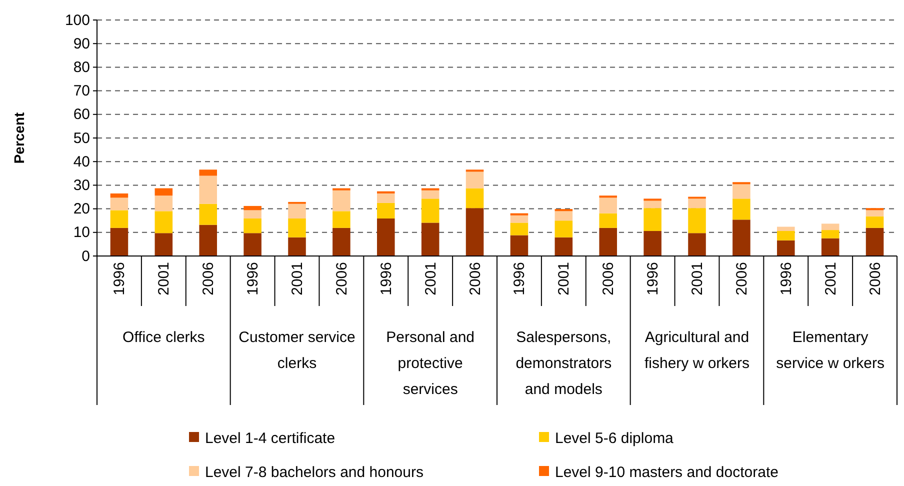  I want to click on legend-label: Level 1-4 certificate, so click(270, 438).